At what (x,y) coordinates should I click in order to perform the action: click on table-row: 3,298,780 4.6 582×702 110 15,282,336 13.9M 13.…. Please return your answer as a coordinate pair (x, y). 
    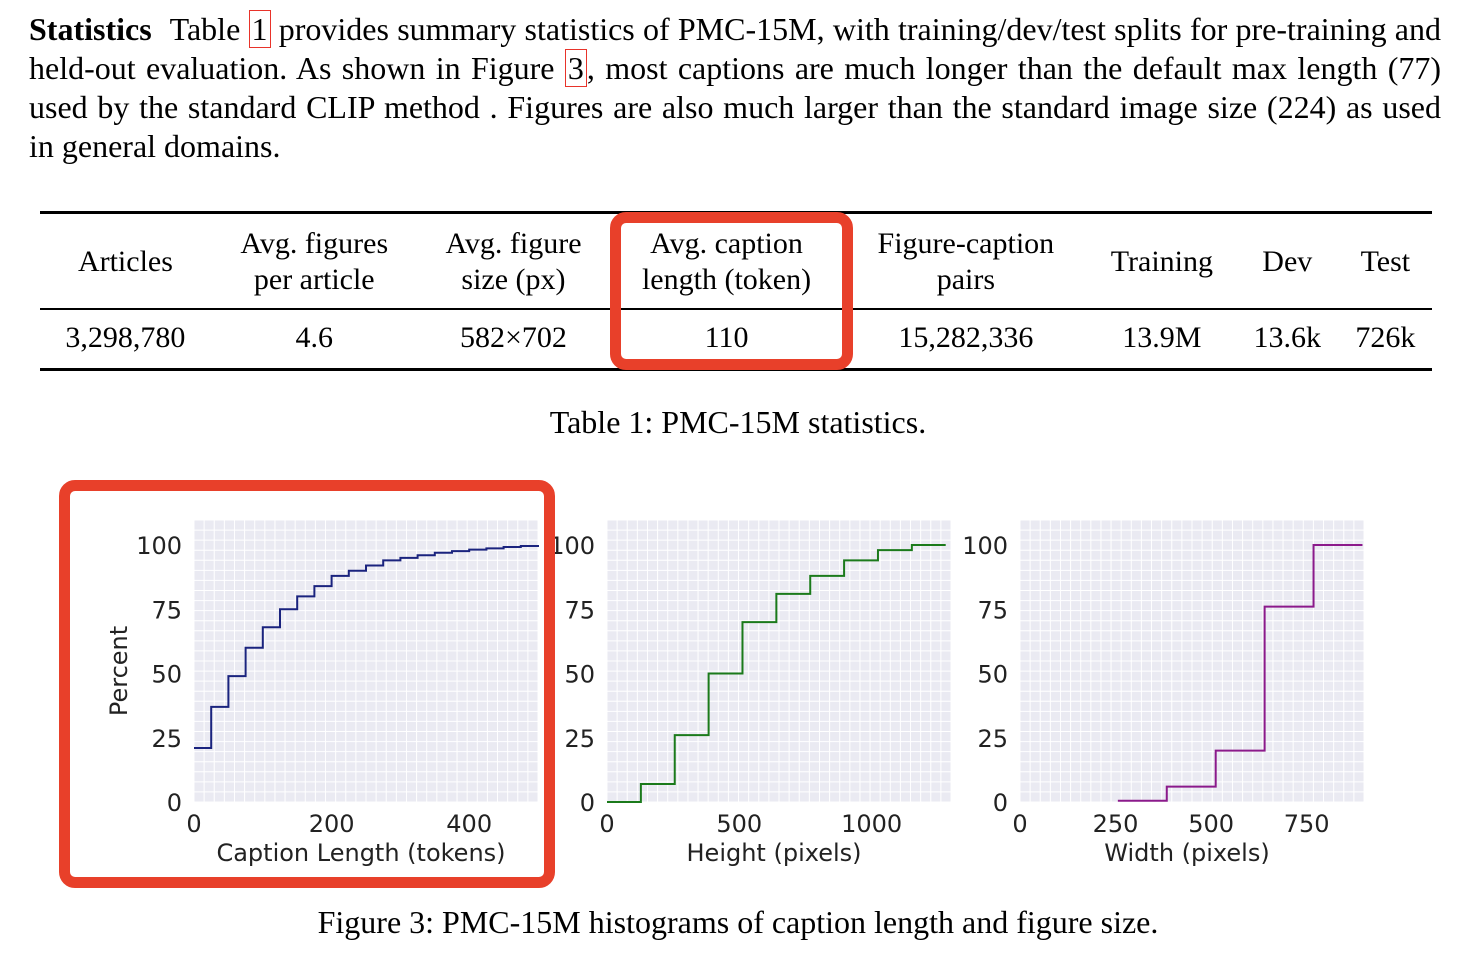
    Looking at the image, I should click on (736, 339).